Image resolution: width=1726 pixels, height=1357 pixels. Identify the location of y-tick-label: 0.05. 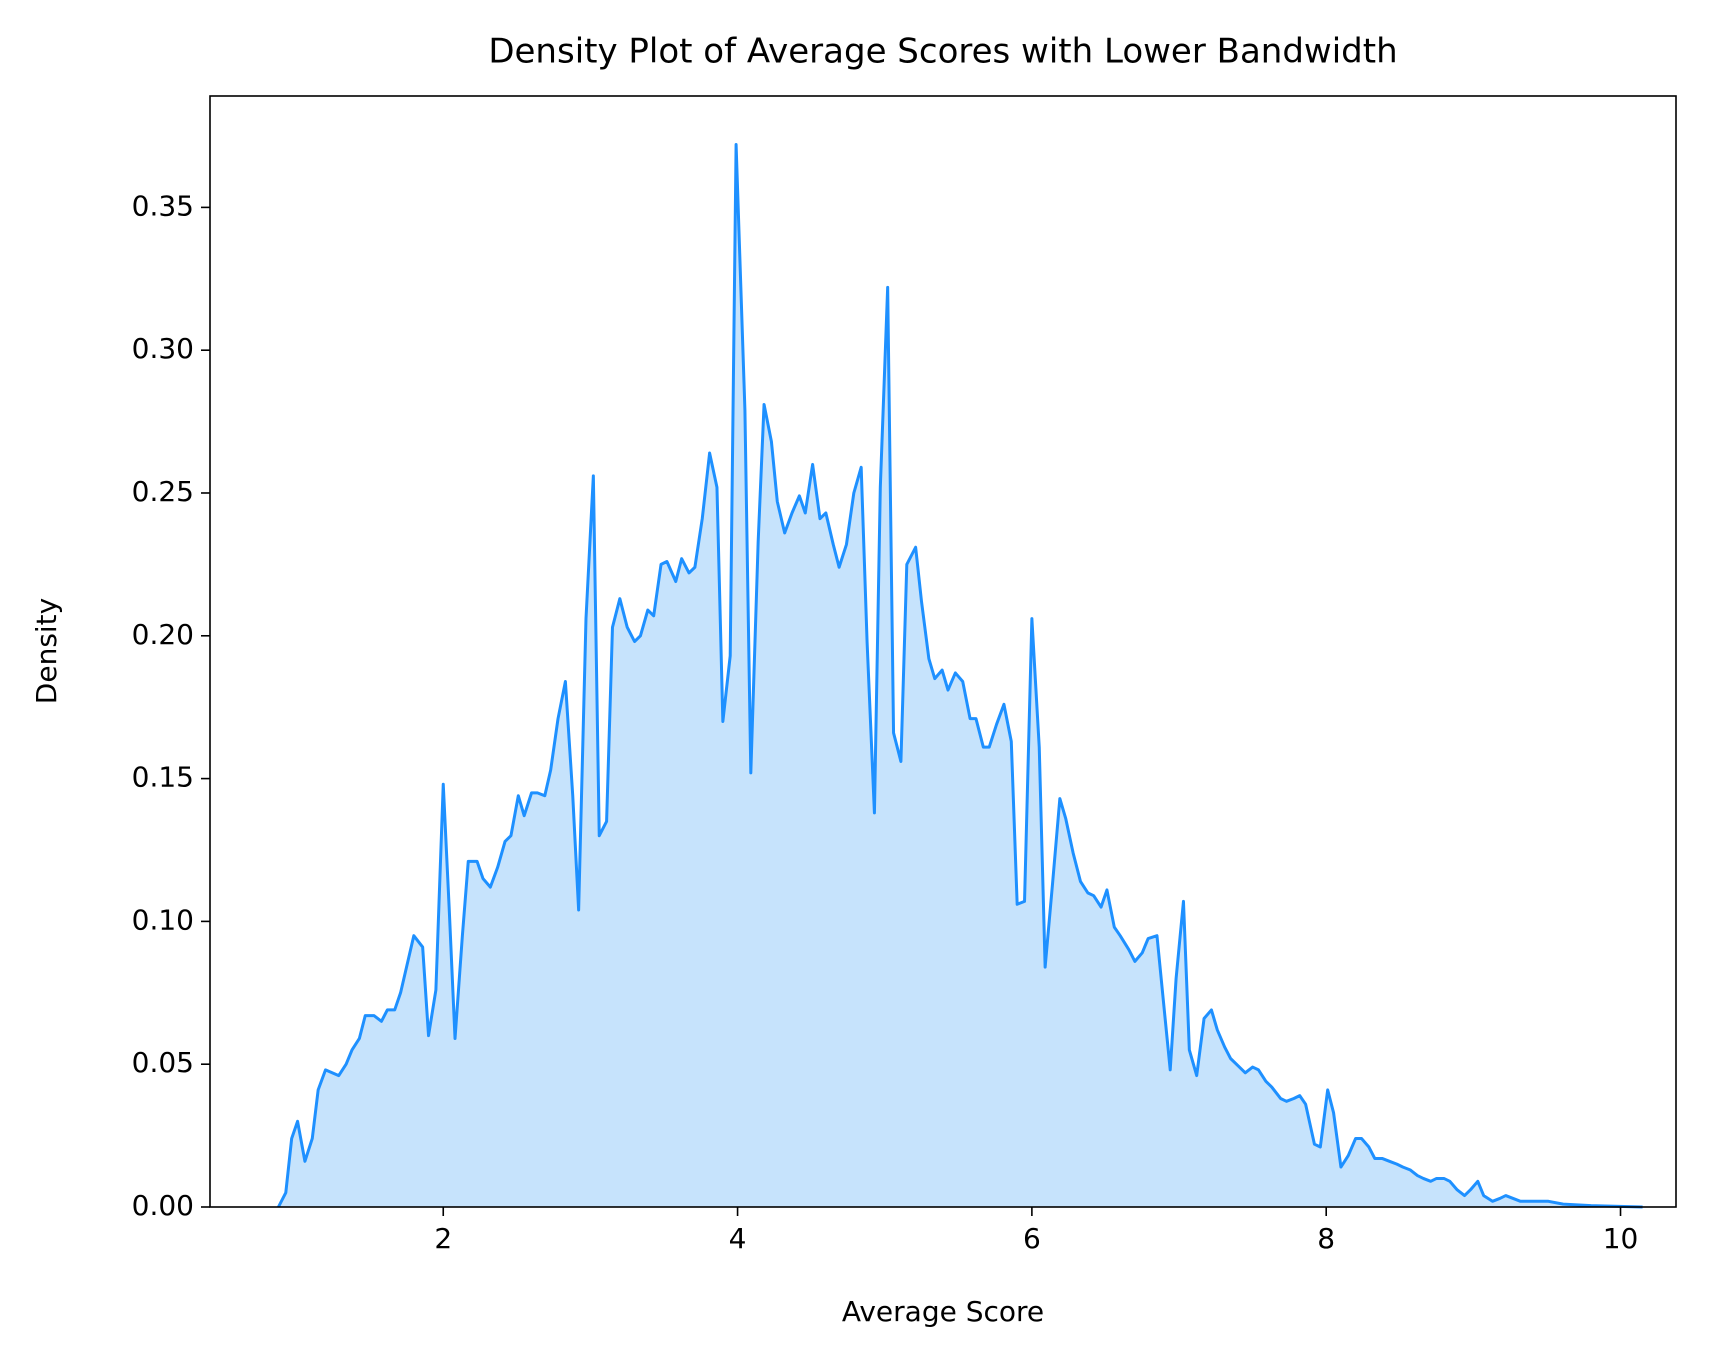
(163, 1062).